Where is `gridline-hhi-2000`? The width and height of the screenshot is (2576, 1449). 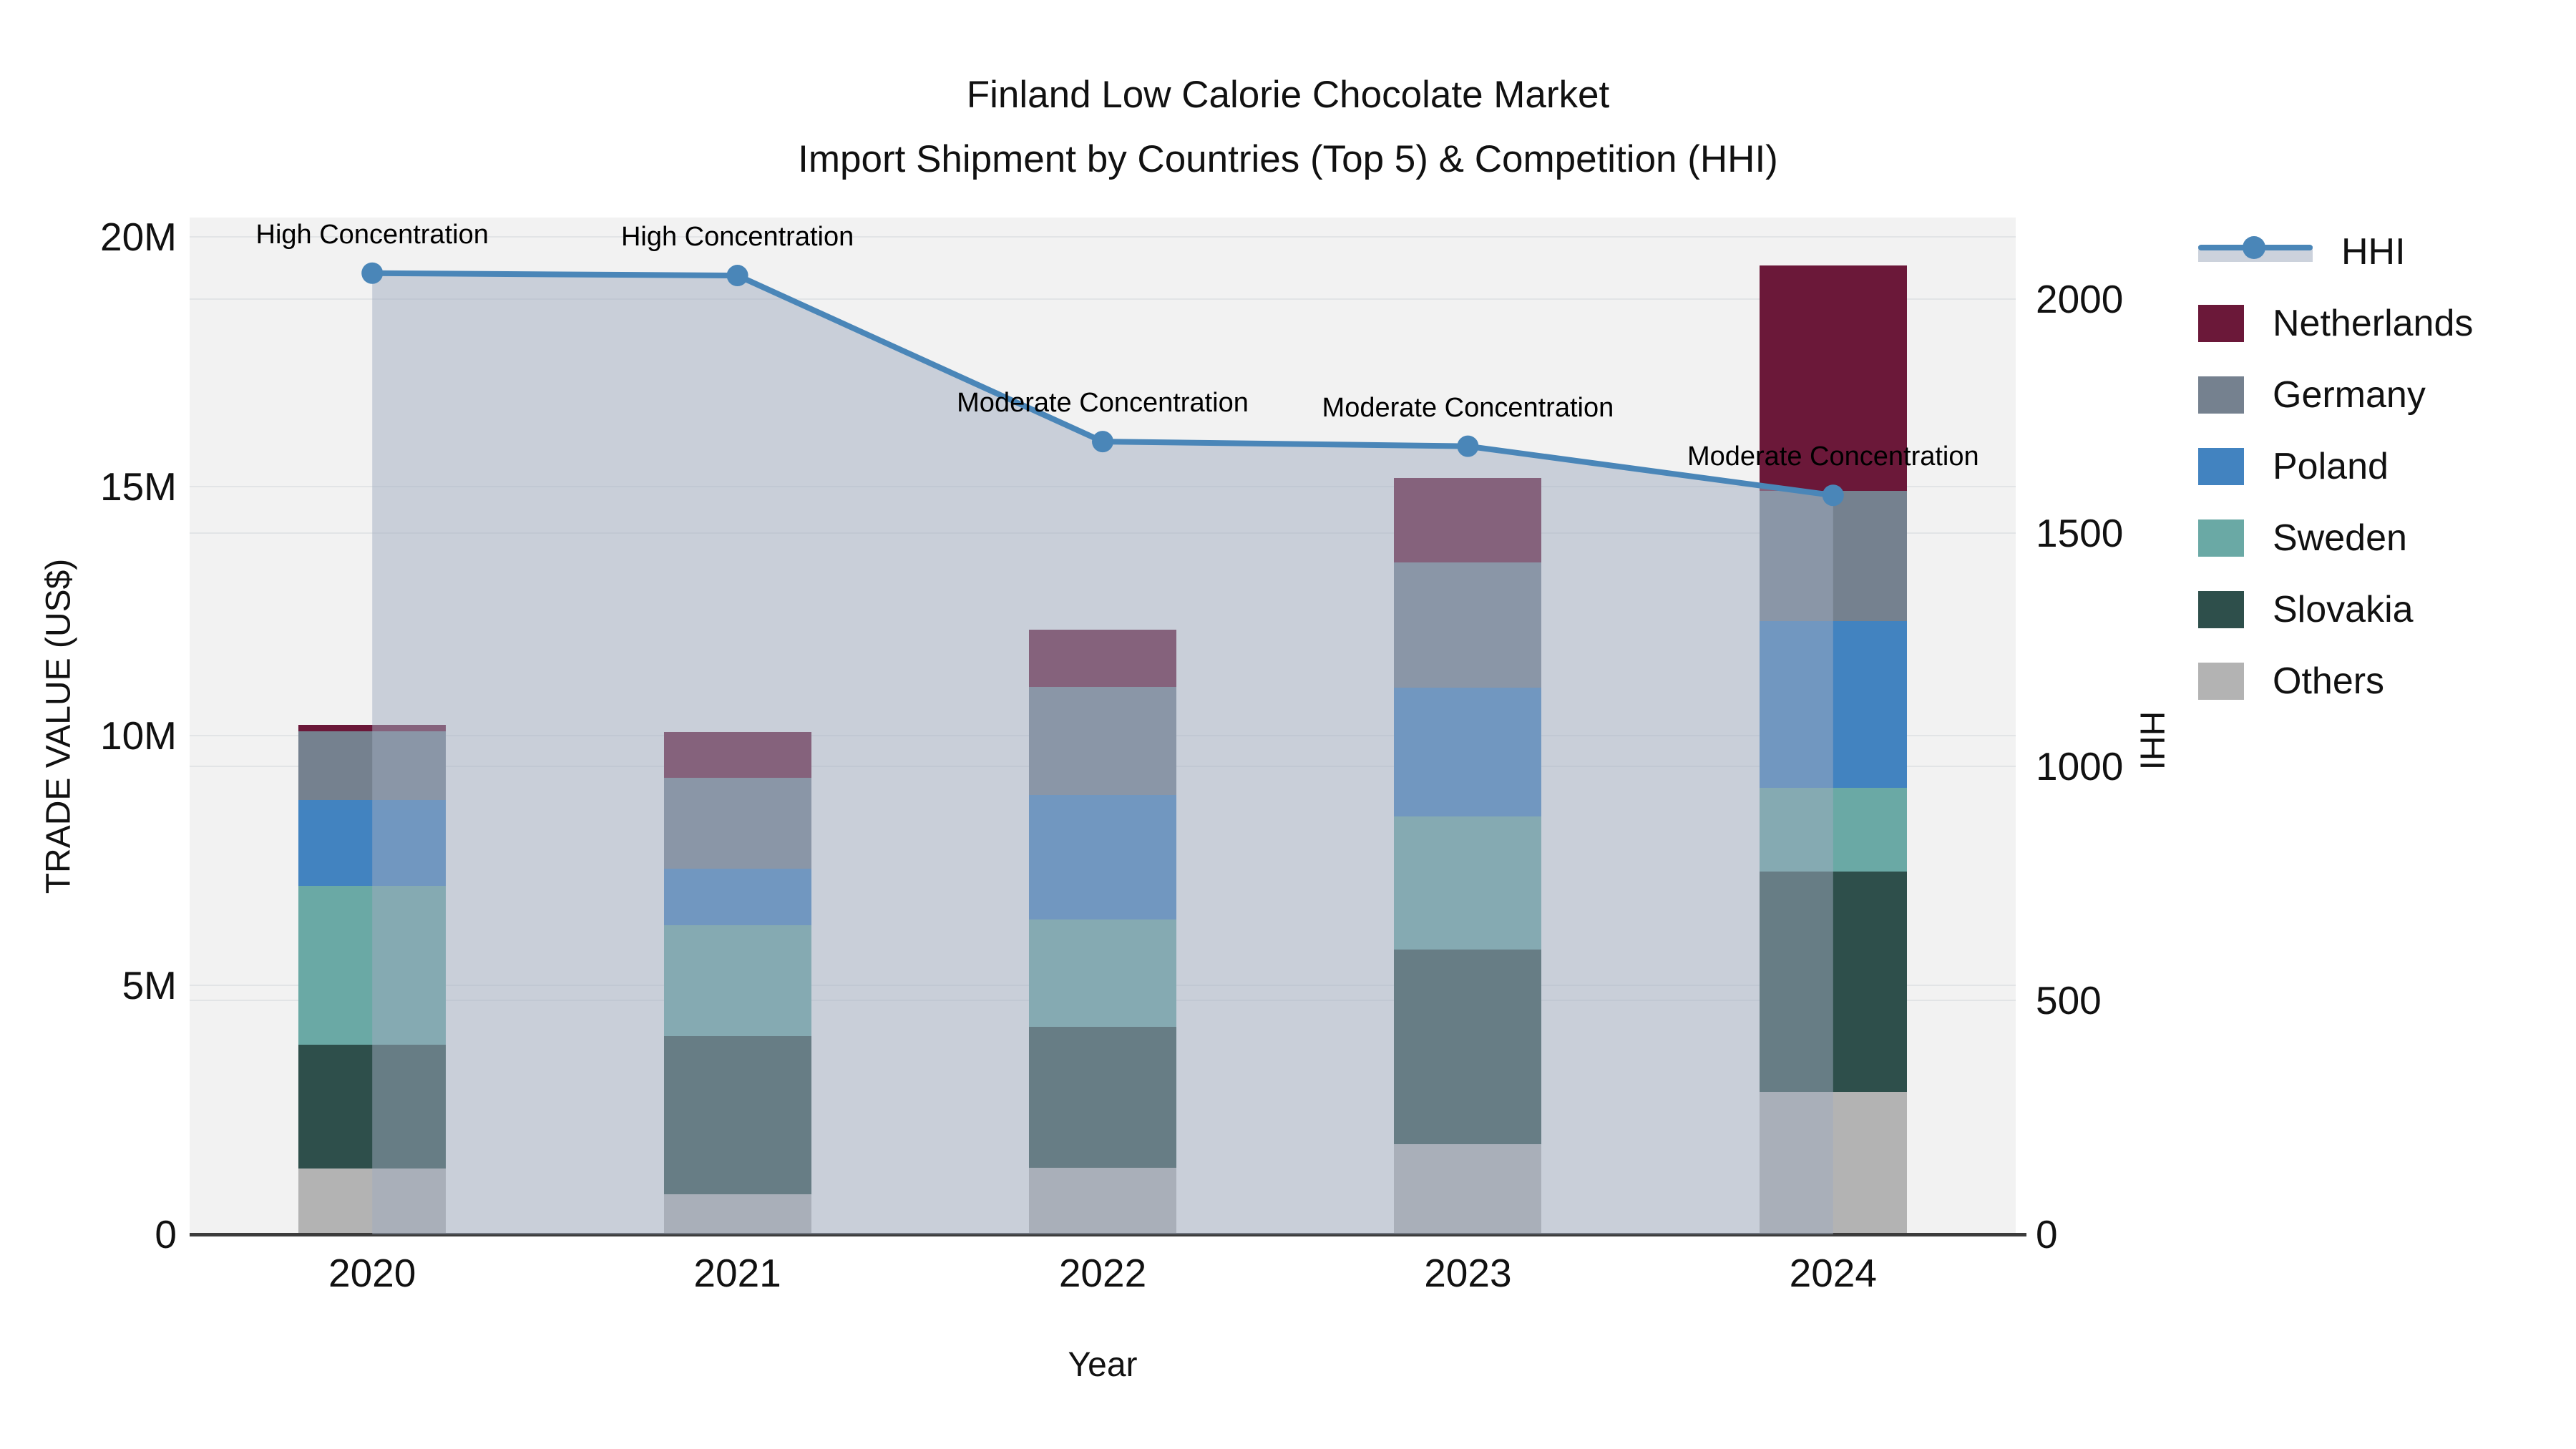
gridline-hhi-2000 is located at coordinates (1103, 299).